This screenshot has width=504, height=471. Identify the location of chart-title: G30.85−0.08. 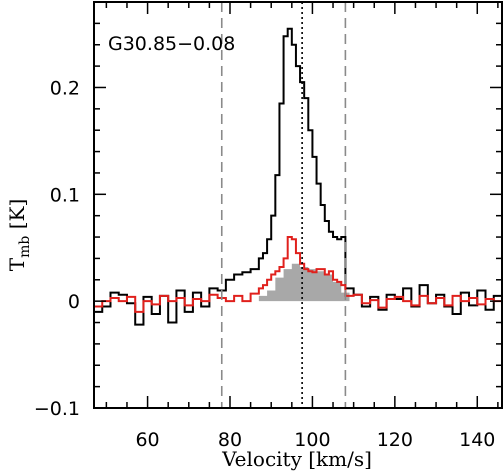
(171, 44).